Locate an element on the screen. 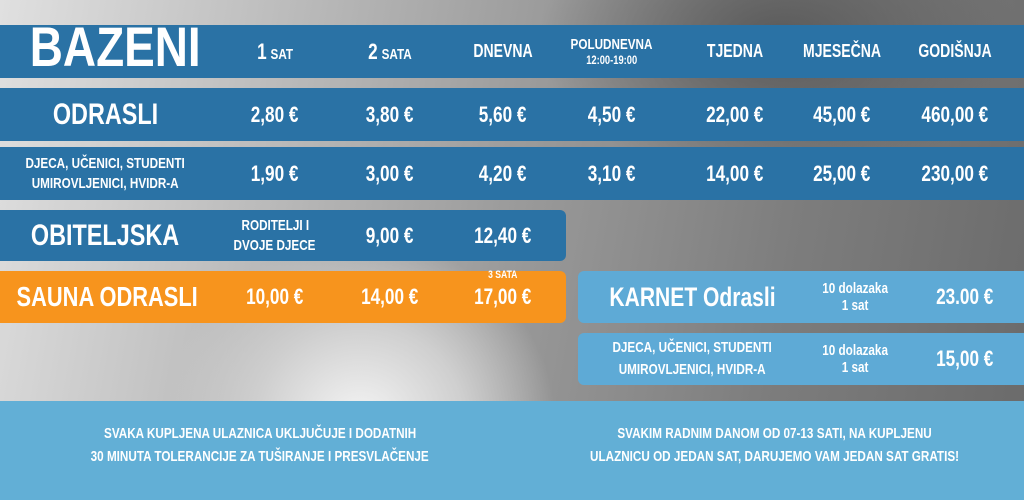 Image resolution: width=1024 pixels, height=500 pixels. price-cell: 5,60 € is located at coordinates (503, 114).